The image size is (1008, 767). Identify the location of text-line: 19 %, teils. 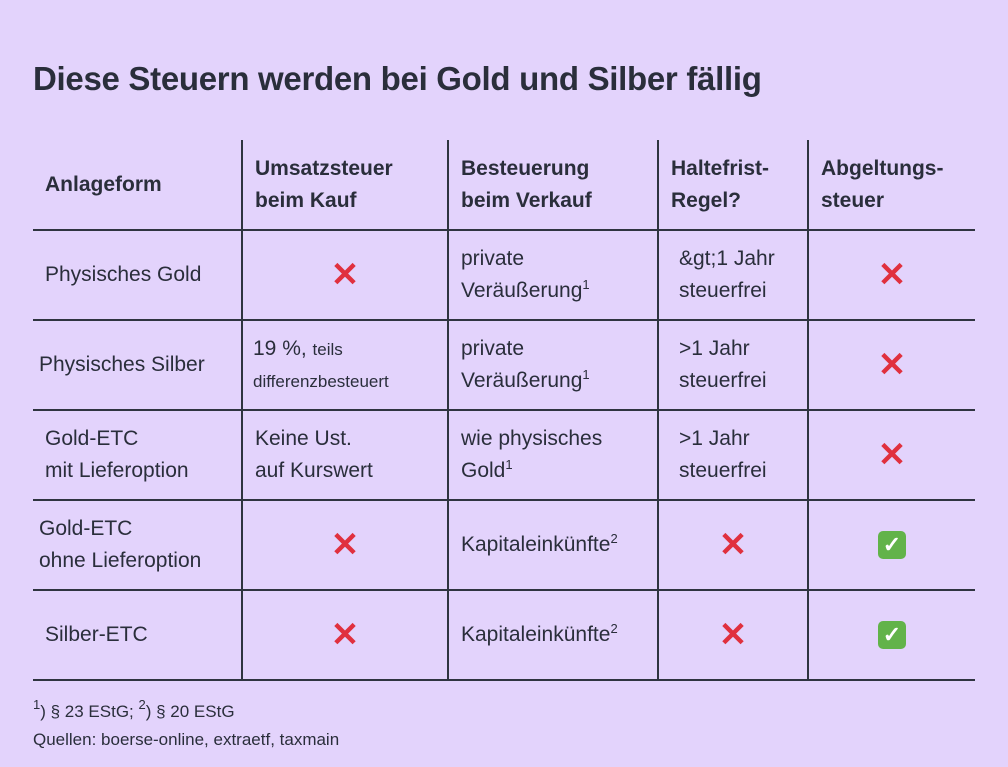
(321, 349).